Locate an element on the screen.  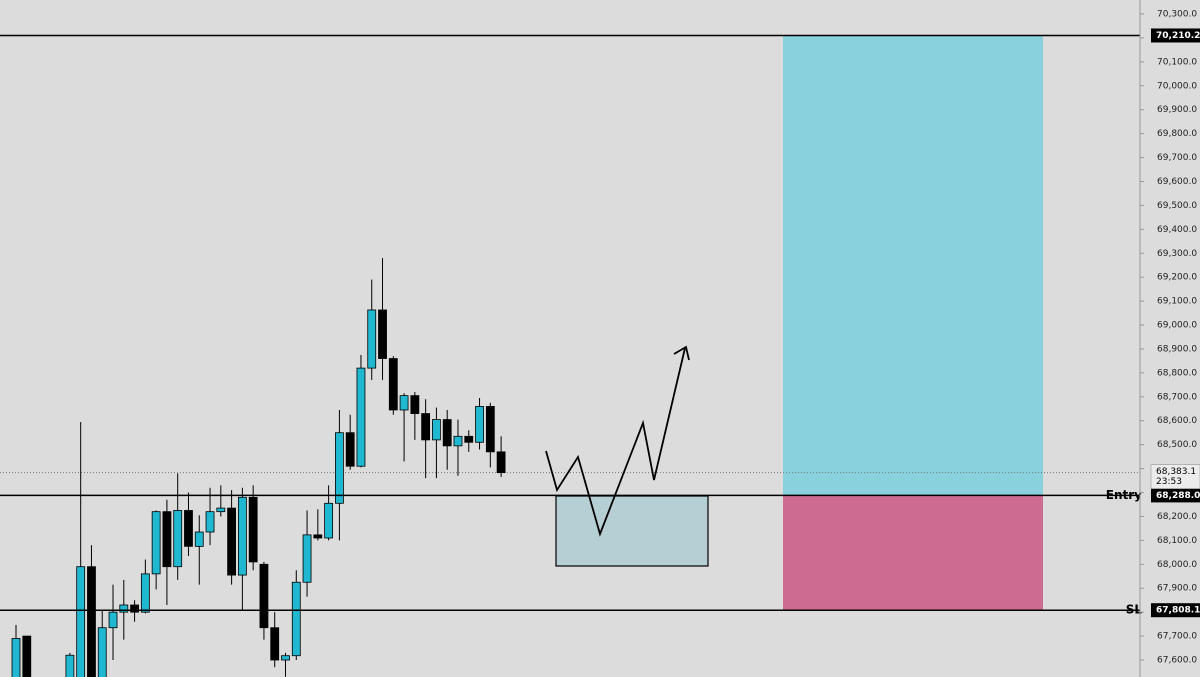
y-tick-label: 68,900.0 is located at coordinates (1177, 349).